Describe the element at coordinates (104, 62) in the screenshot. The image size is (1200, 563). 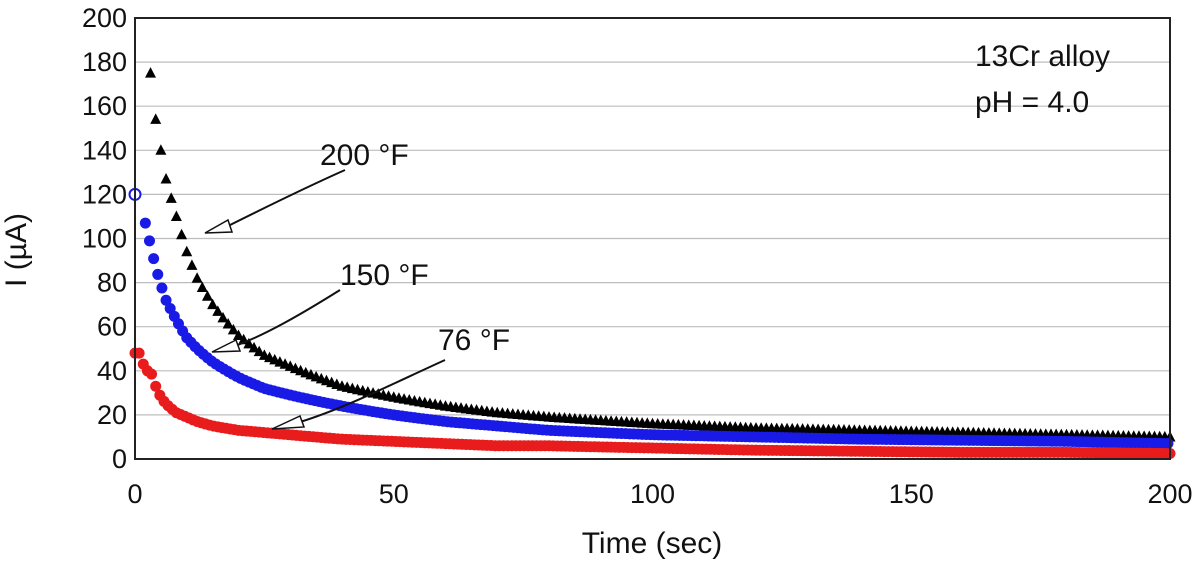
I see `y-tick-label: 180` at that location.